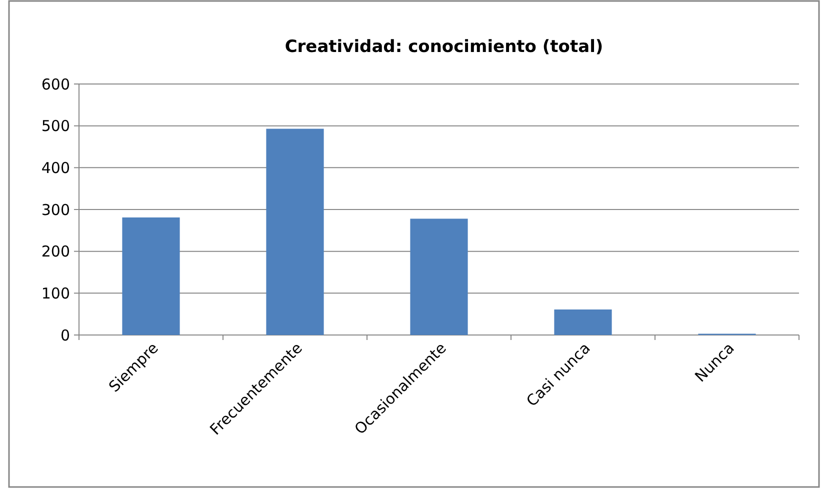 This screenshot has width=830, height=489. I want to click on y-tick-label: 0, so click(65, 335).